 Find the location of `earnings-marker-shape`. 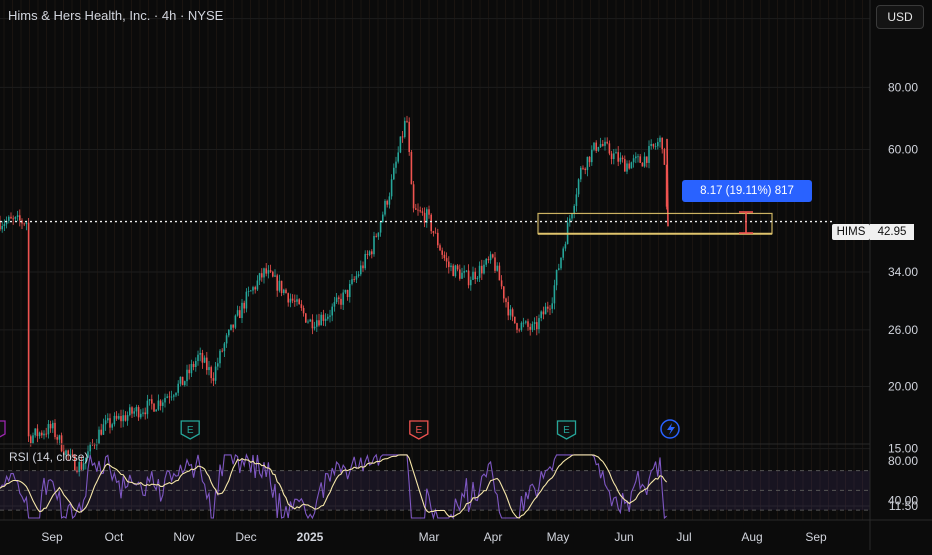

earnings-marker-shape is located at coordinates (566, 430).